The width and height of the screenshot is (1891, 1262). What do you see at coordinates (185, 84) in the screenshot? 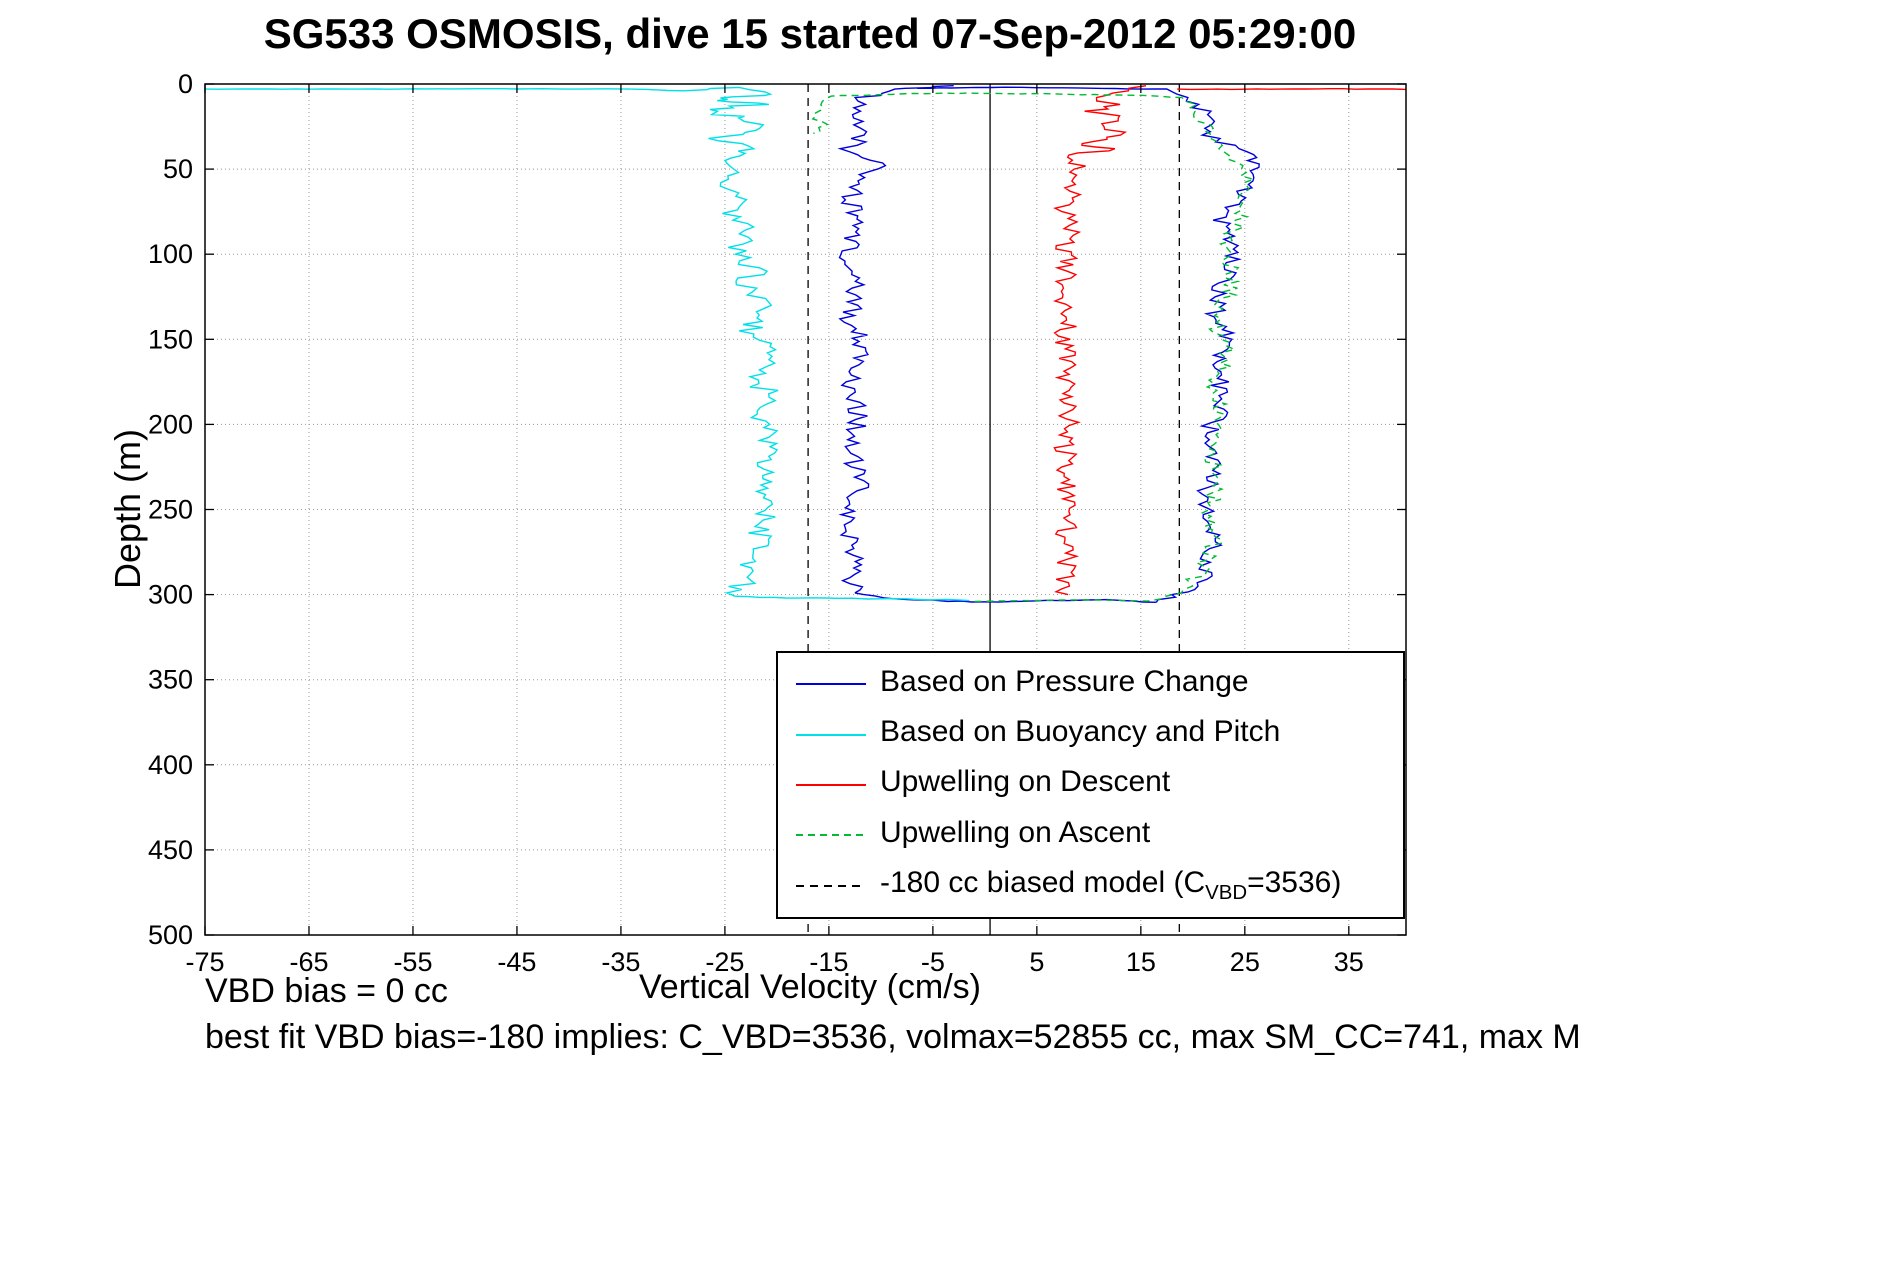
I see `y-tick-label: 0` at bounding box center [185, 84].